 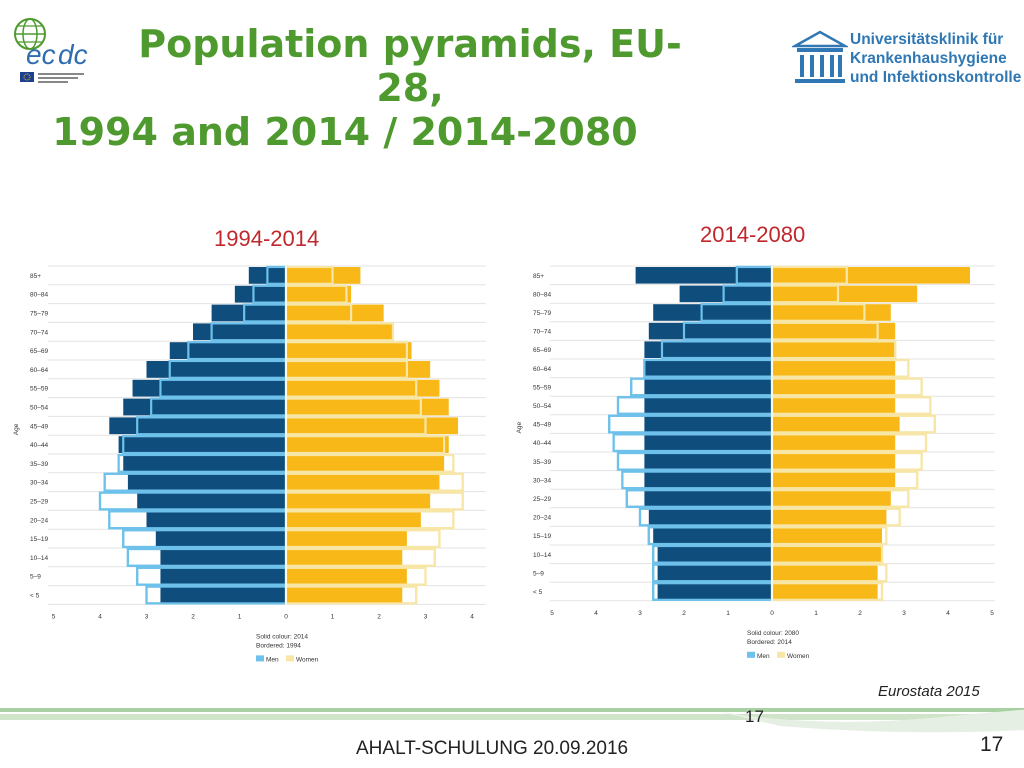 I want to click on x-tick-label: 5, so click(x=992, y=613).